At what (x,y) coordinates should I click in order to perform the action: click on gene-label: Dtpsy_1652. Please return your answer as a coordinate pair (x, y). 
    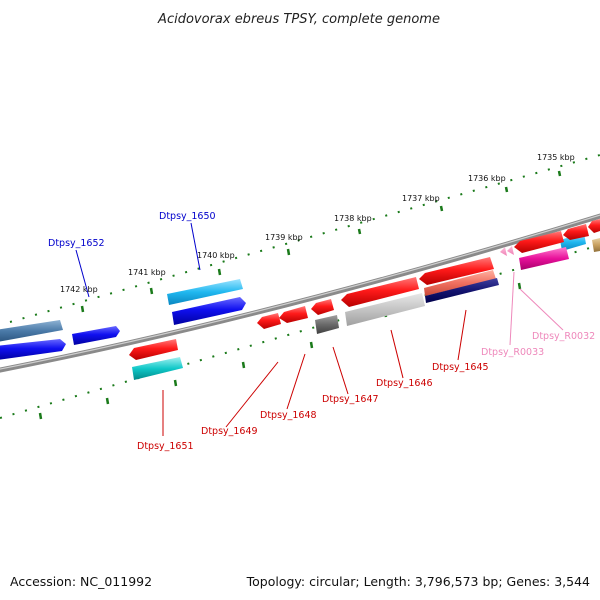
    Looking at the image, I should click on (76, 243).